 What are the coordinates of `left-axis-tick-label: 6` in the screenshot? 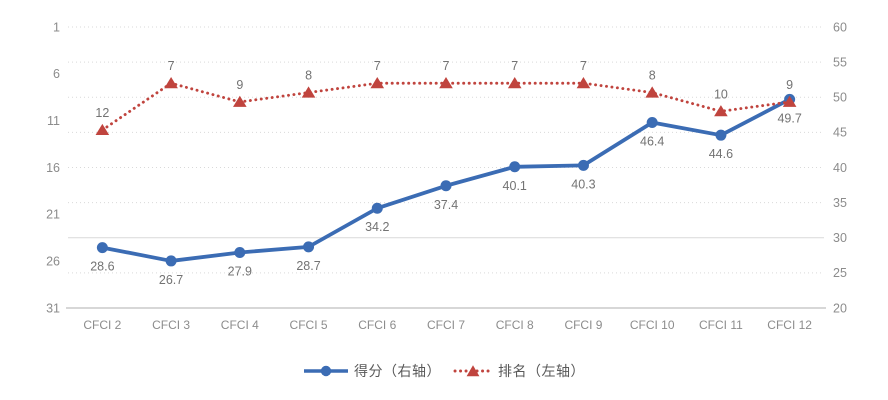 It's located at (56, 74).